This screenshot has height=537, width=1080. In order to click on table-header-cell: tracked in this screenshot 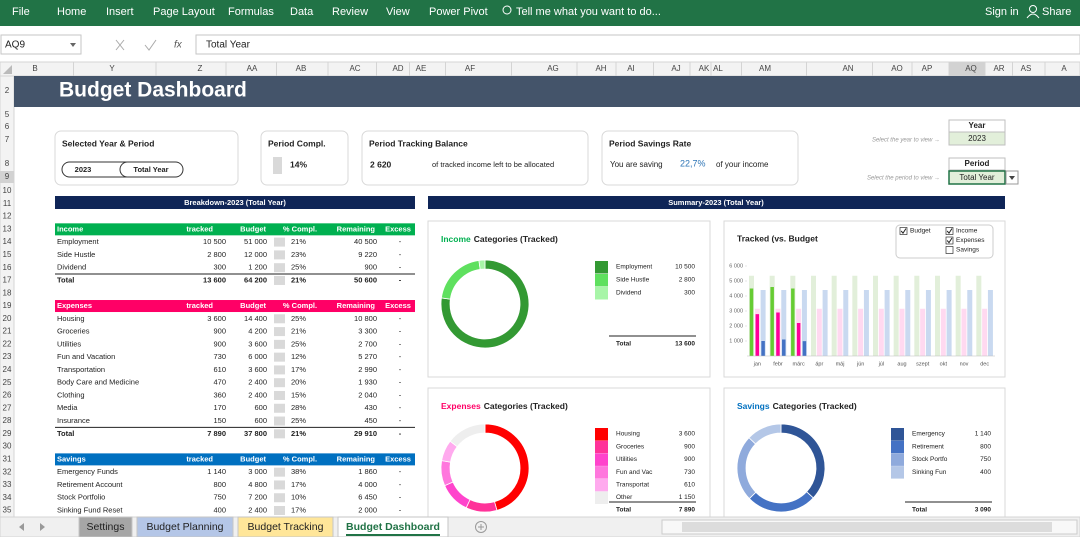, I will do `click(199, 458)`.